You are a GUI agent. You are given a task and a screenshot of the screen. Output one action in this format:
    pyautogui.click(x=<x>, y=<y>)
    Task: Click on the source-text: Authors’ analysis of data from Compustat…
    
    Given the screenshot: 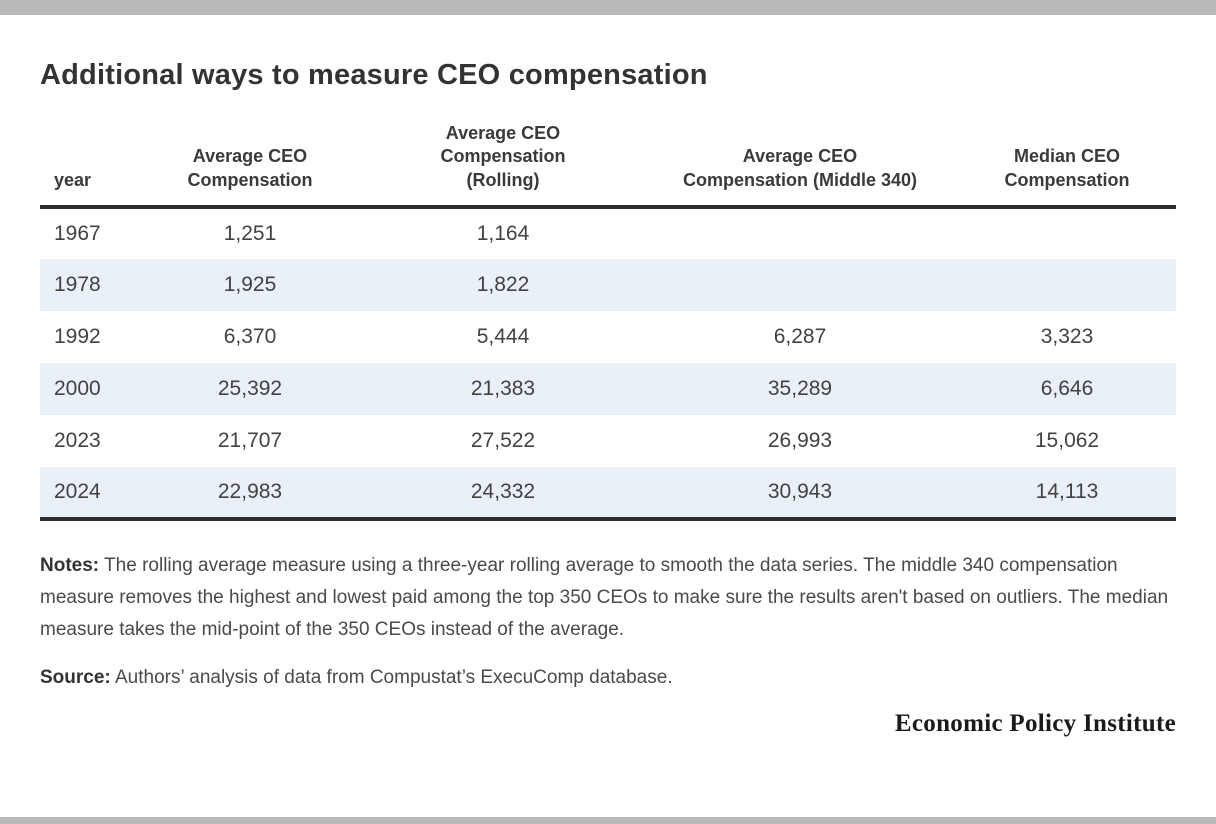 What is the action you would take?
    pyautogui.click(x=391, y=678)
    